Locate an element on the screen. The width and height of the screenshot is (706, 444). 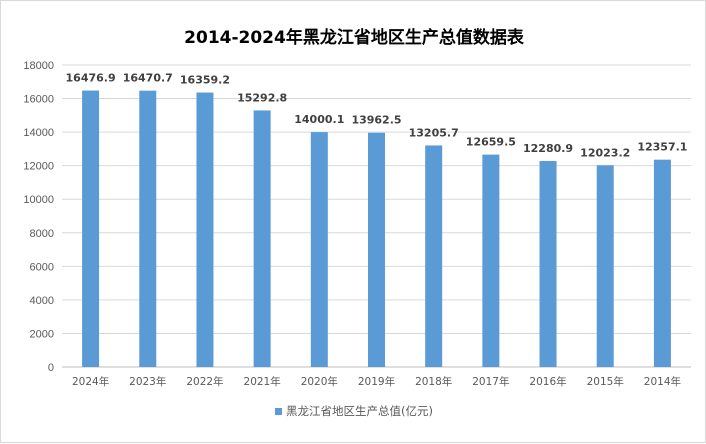
data-label: 12357.1 is located at coordinates (662, 147).